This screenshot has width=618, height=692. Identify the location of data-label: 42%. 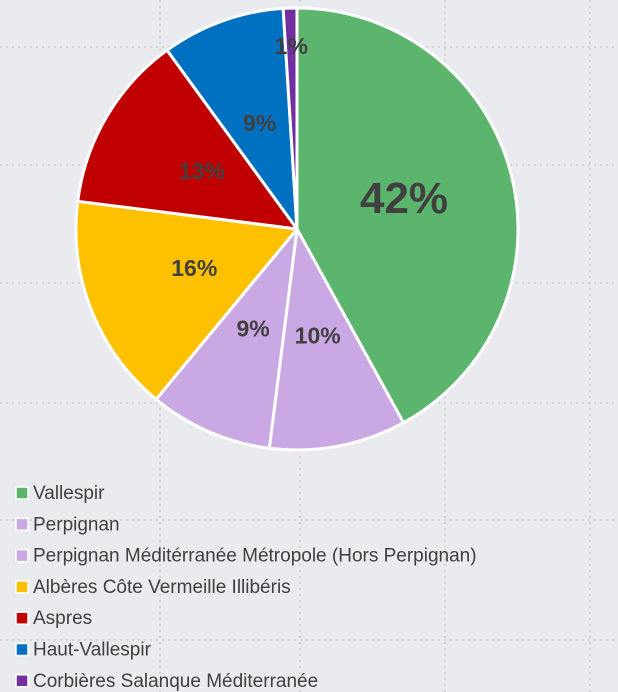
(404, 198).